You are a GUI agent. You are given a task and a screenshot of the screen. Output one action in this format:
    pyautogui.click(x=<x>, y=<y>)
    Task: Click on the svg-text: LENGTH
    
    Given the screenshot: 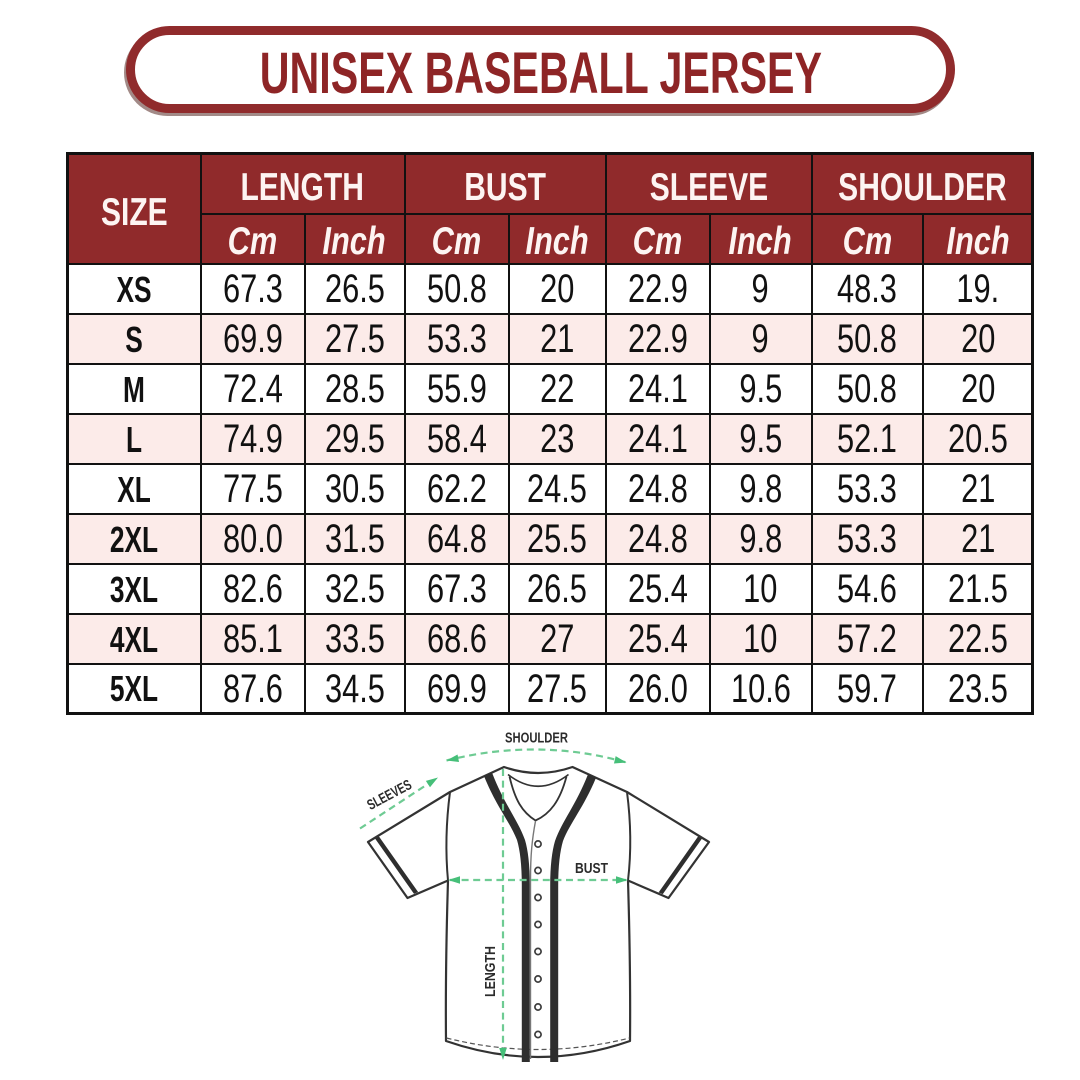 What is the action you would take?
    pyautogui.click(x=491, y=971)
    